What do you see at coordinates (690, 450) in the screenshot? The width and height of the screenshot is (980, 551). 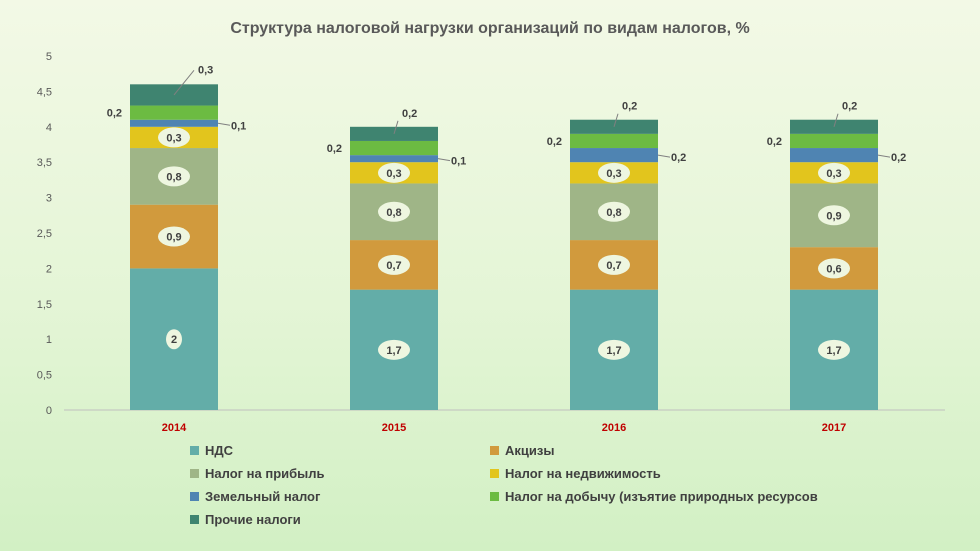 I see `legend-item: Акцизы` at bounding box center [690, 450].